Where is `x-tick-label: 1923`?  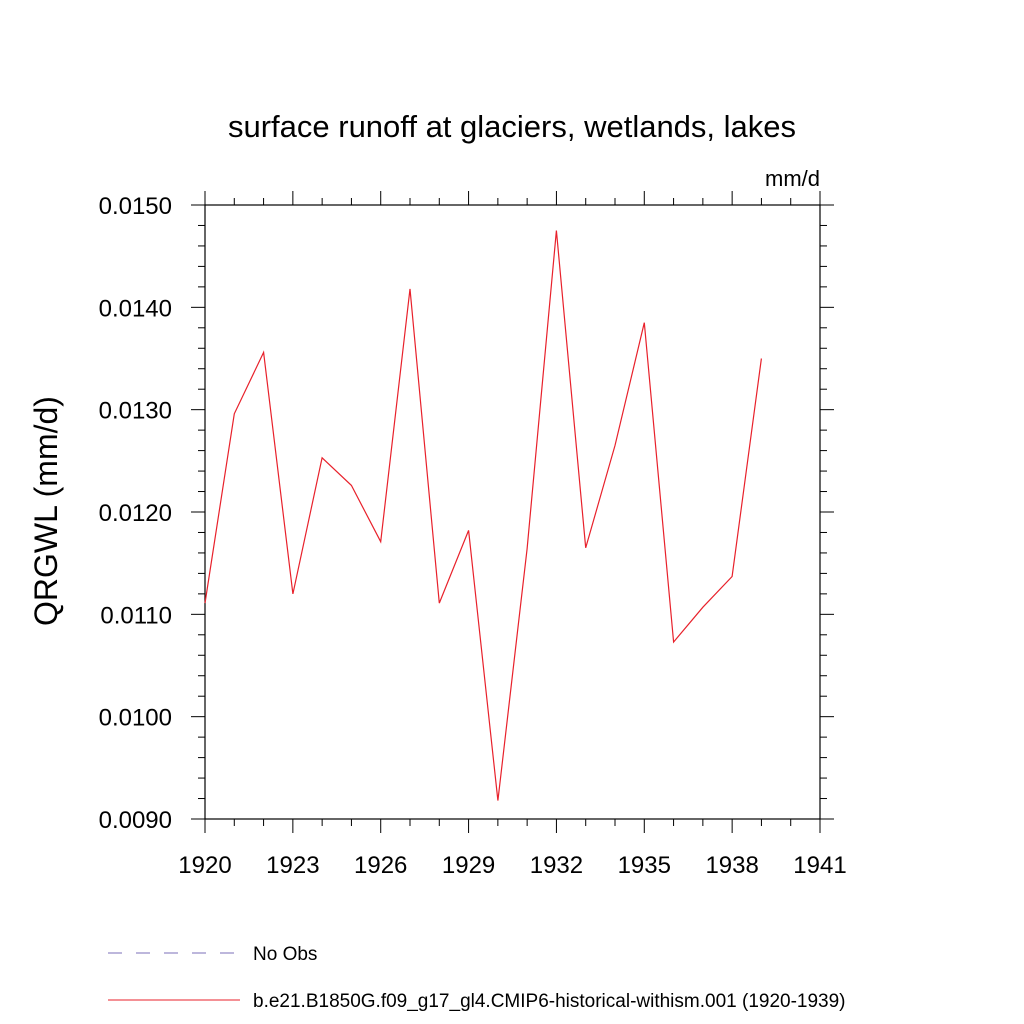 x-tick-label: 1923 is located at coordinates (292, 865).